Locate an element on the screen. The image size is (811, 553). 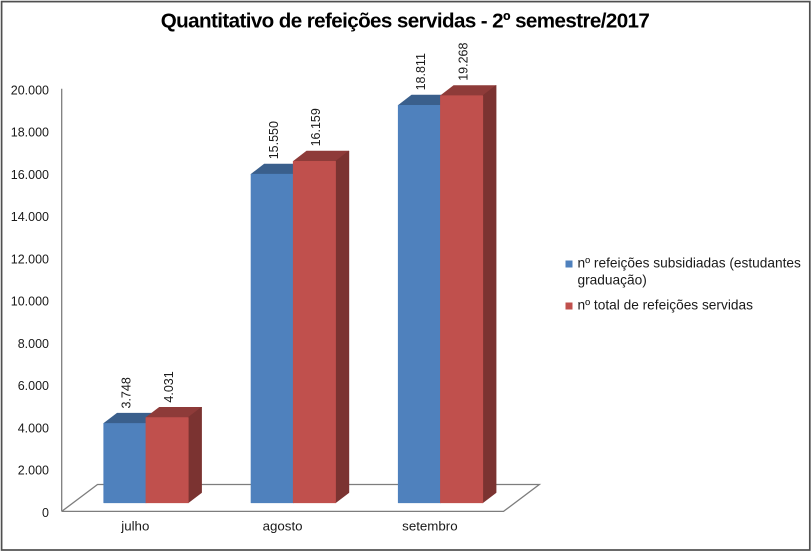
svg-text: 16.159 is located at coordinates (316, 127).